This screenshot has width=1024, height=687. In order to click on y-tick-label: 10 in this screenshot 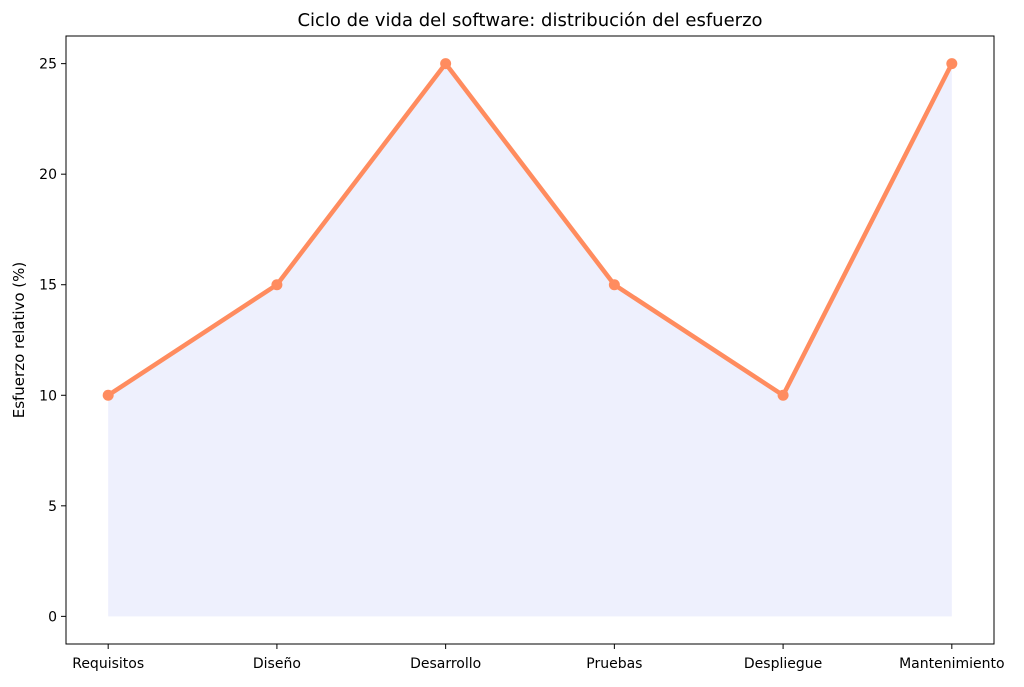, I will do `click(48, 396)`.